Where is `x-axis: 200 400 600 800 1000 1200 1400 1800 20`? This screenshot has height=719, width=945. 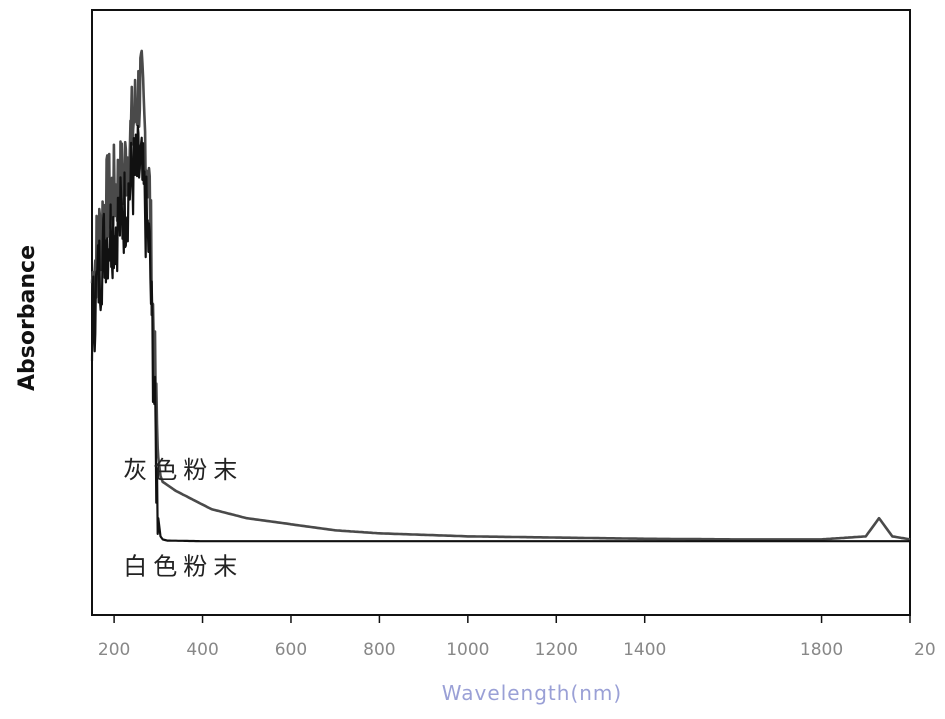 x-axis: 200 400 600 800 1000 1200 1400 1800 20 is located at coordinates (517, 637).